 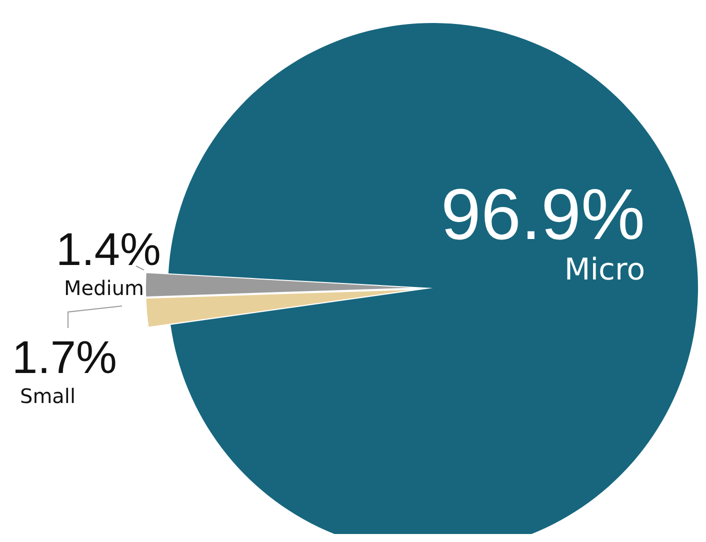 I want to click on data-label: 1.7%, so click(x=64, y=357).